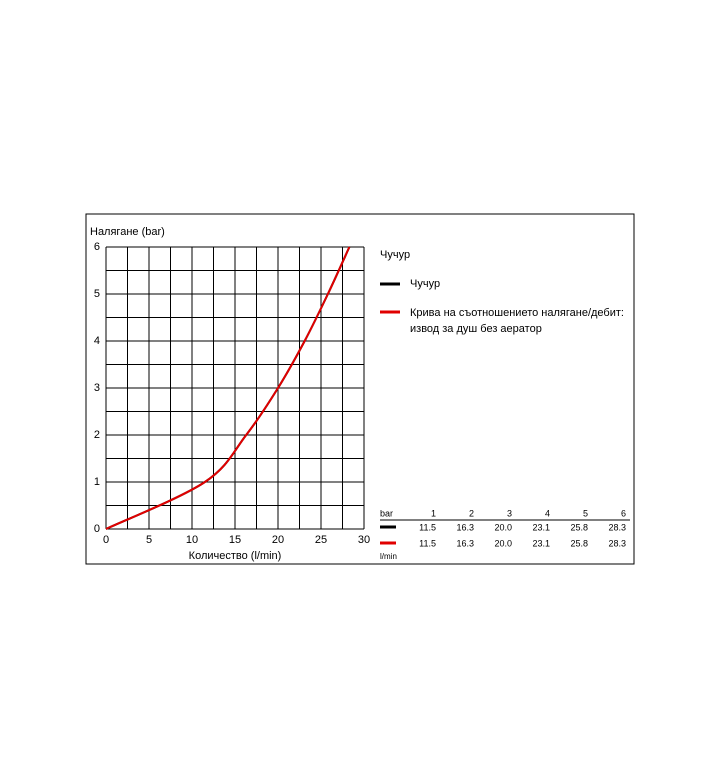 This screenshot has width=720, height=780. I want to click on x-tick-label: 5, so click(149, 540).